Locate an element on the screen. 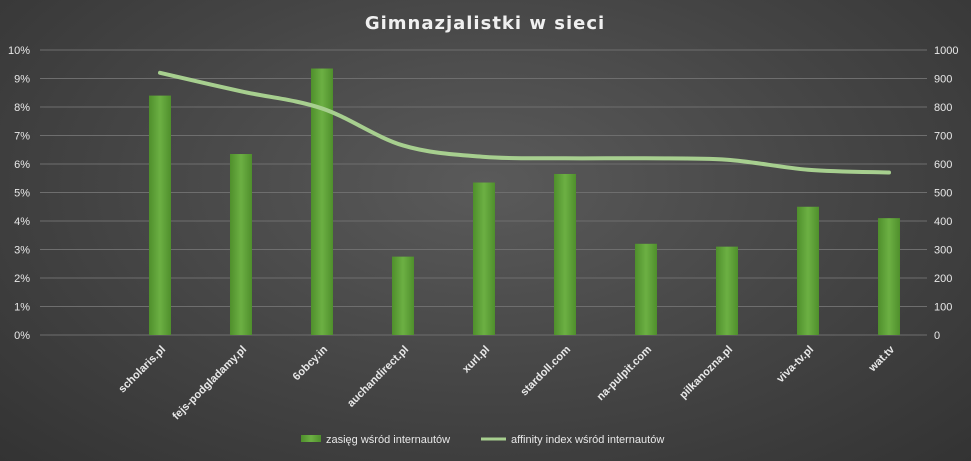  category-label: scholaris.pl is located at coordinates (142, 370).